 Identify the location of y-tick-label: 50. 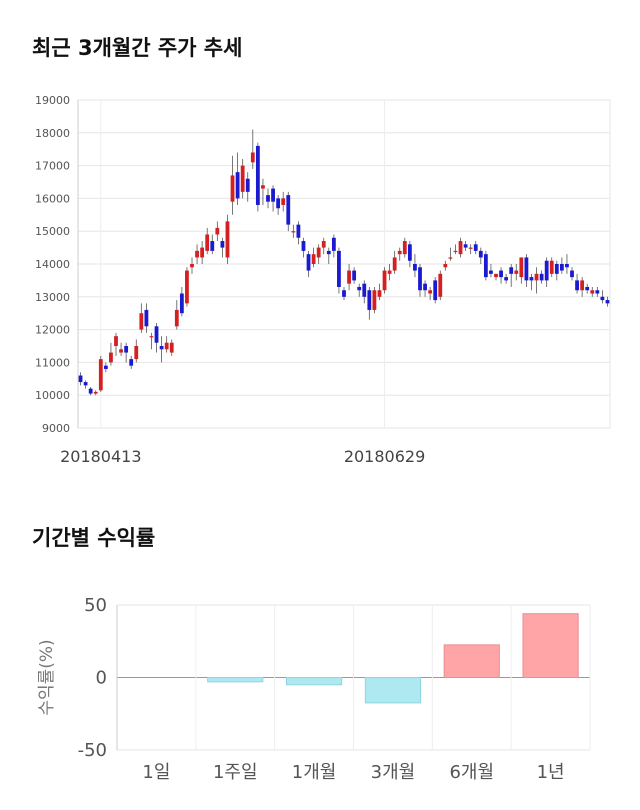
(95, 605).